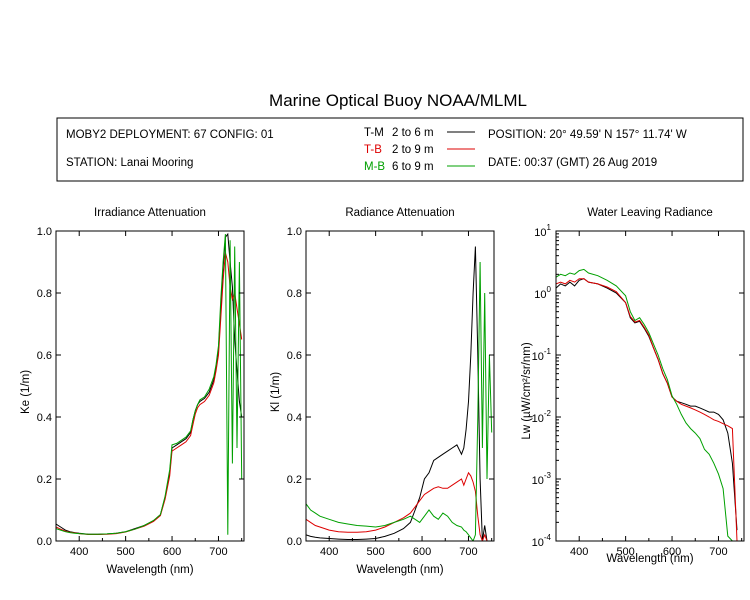  Describe the element at coordinates (374, 167) in the screenshot. I see `legend-code-mb: M-B` at that location.